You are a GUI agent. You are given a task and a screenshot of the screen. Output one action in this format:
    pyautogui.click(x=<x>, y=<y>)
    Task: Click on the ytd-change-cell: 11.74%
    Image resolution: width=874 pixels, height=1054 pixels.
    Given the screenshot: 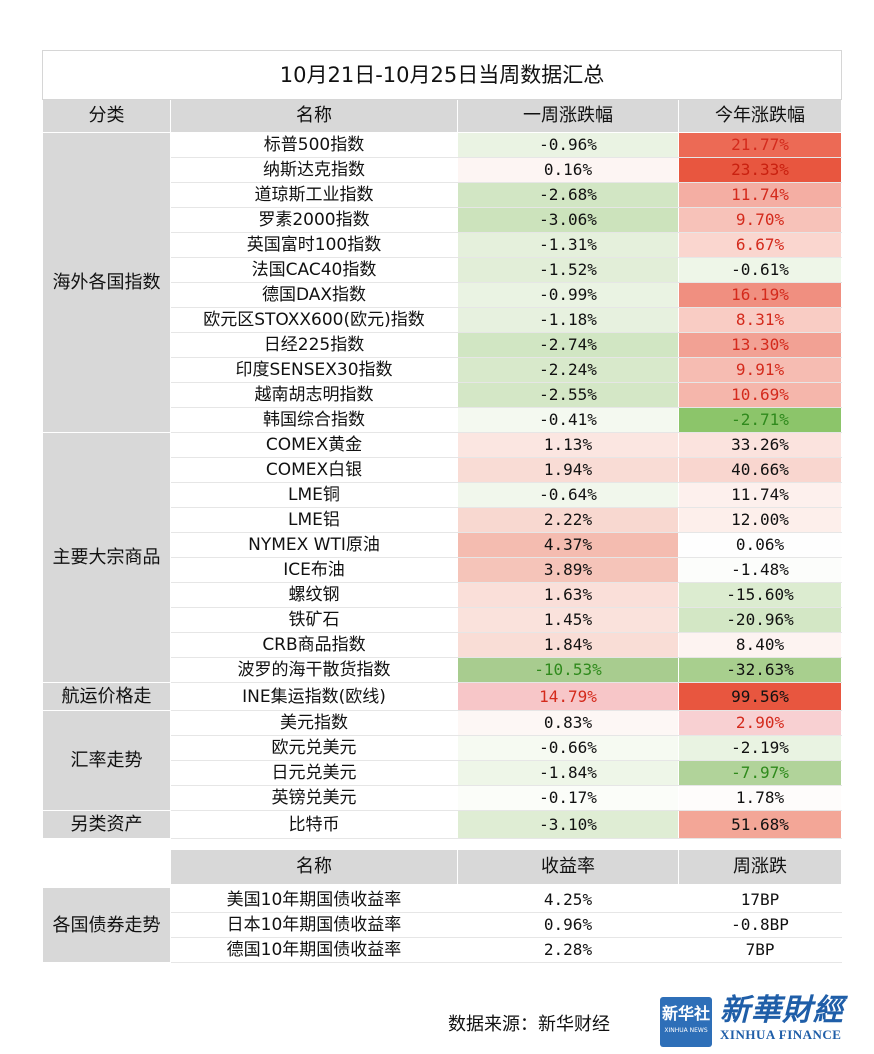 What is the action you would take?
    pyautogui.click(x=760, y=495)
    